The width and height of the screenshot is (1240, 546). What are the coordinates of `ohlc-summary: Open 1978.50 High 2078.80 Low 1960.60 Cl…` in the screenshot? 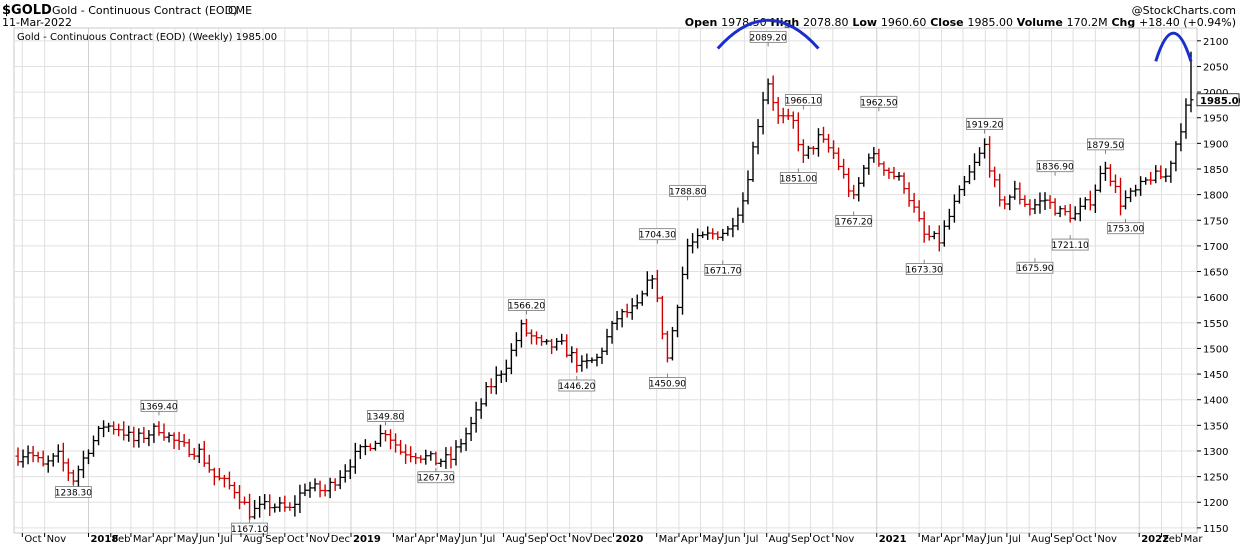 It's located at (960, 22).